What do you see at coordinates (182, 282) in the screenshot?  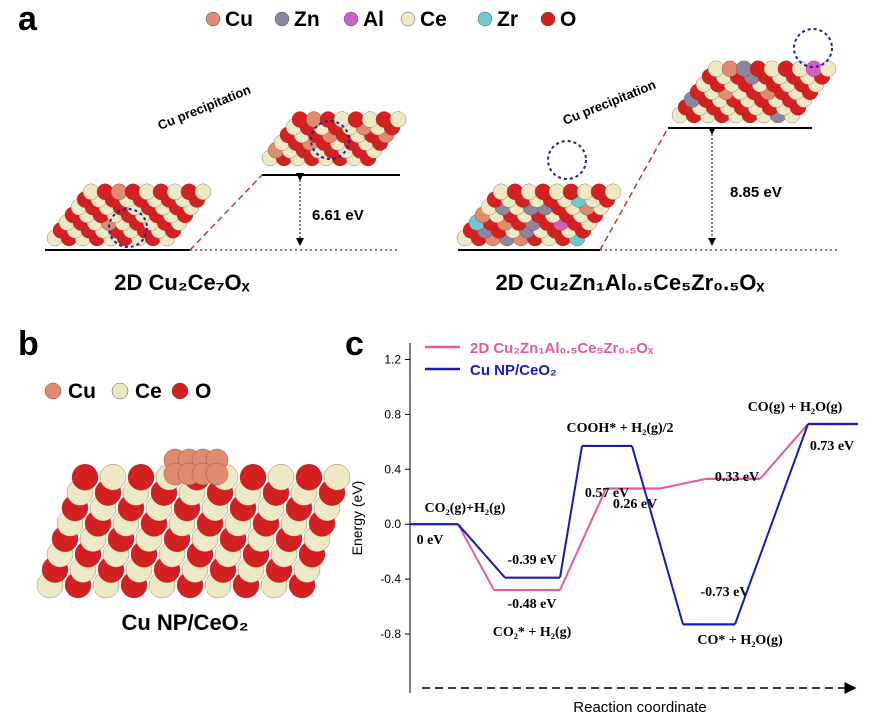 I see `caption: 2D Cu₂Ce₇Oₓ` at bounding box center [182, 282].